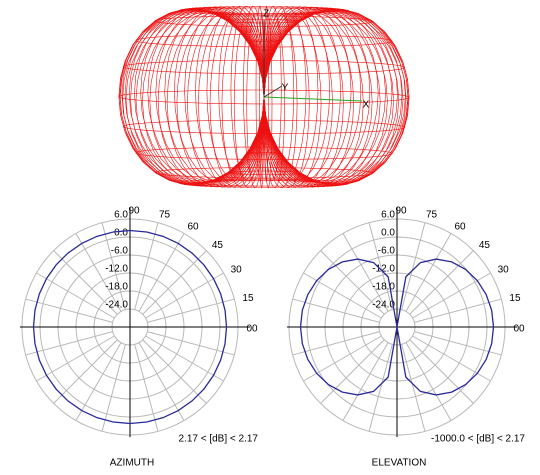 The height and width of the screenshot is (475, 540). Describe the element at coordinates (399, 463) in the screenshot. I see `chart-title: ELEVATION` at that location.